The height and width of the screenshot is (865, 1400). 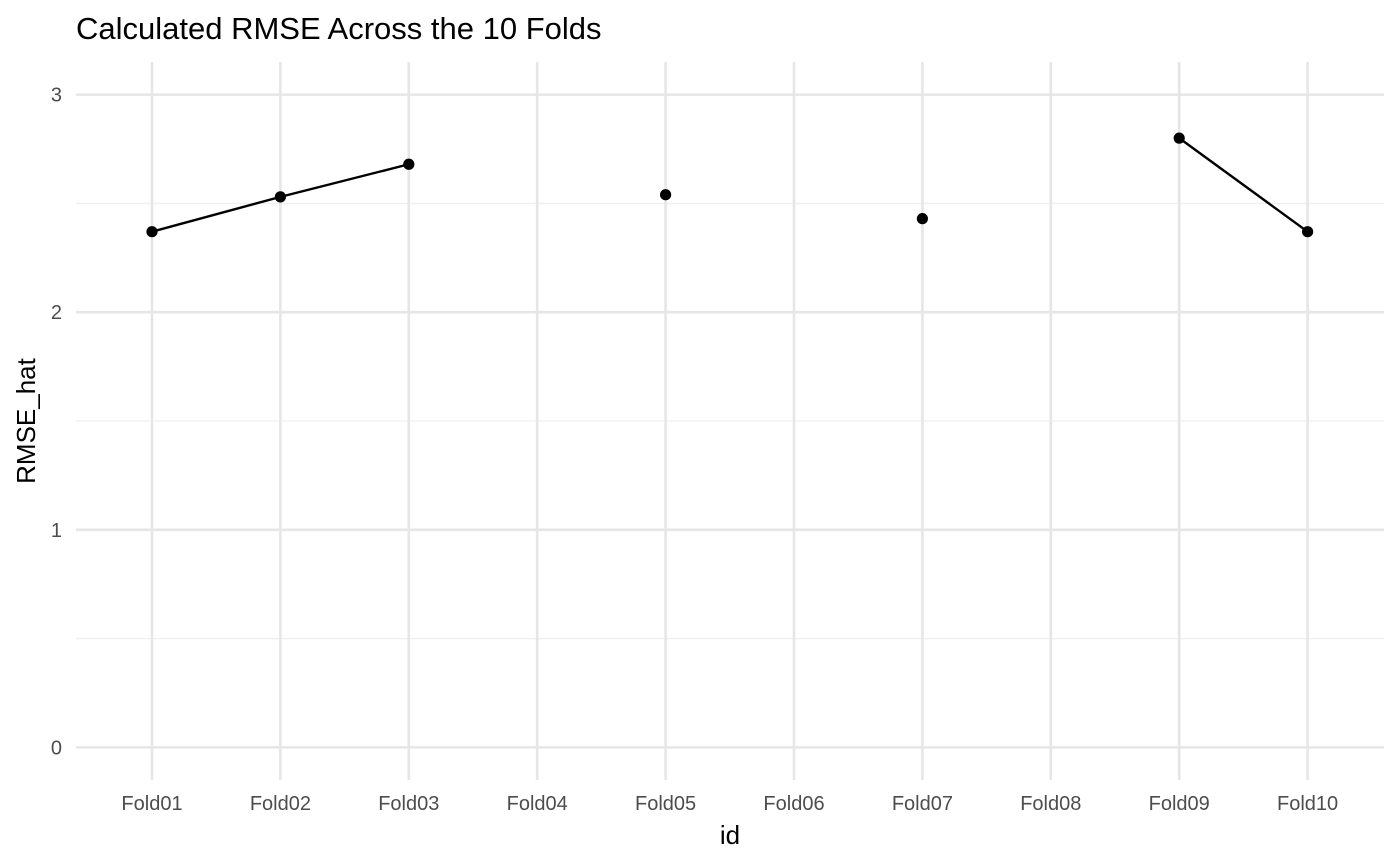 What do you see at coordinates (1307, 804) in the screenshot?
I see `x-tick-label: Fold10` at bounding box center [1307, 804].